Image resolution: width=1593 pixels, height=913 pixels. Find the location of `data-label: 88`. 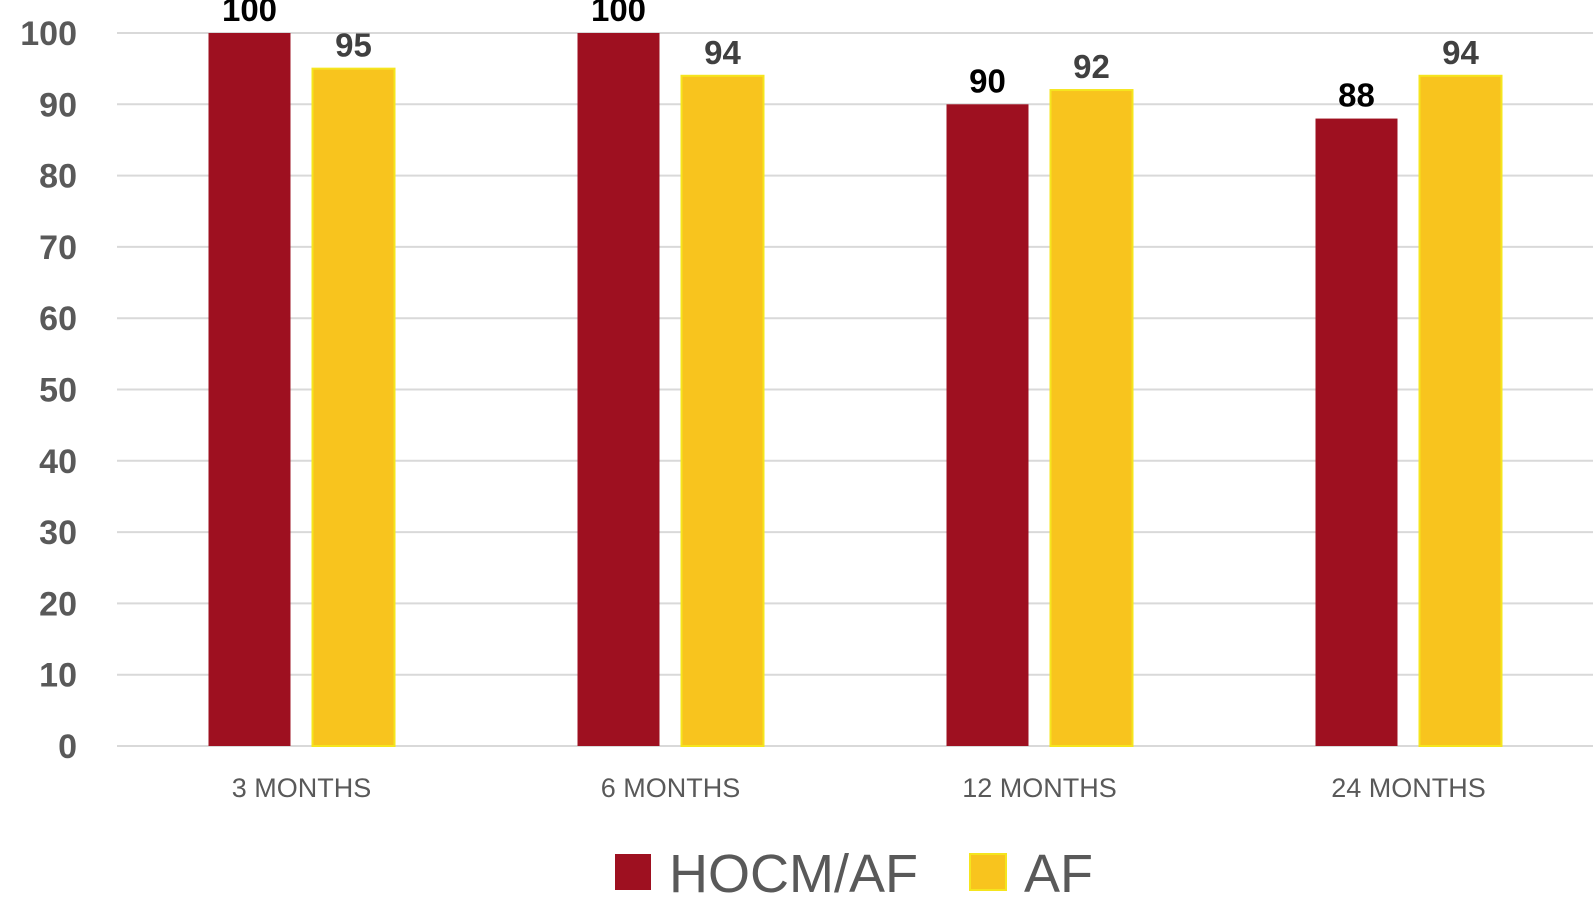

data-label: 88 is located at coordinates (1356, 95).